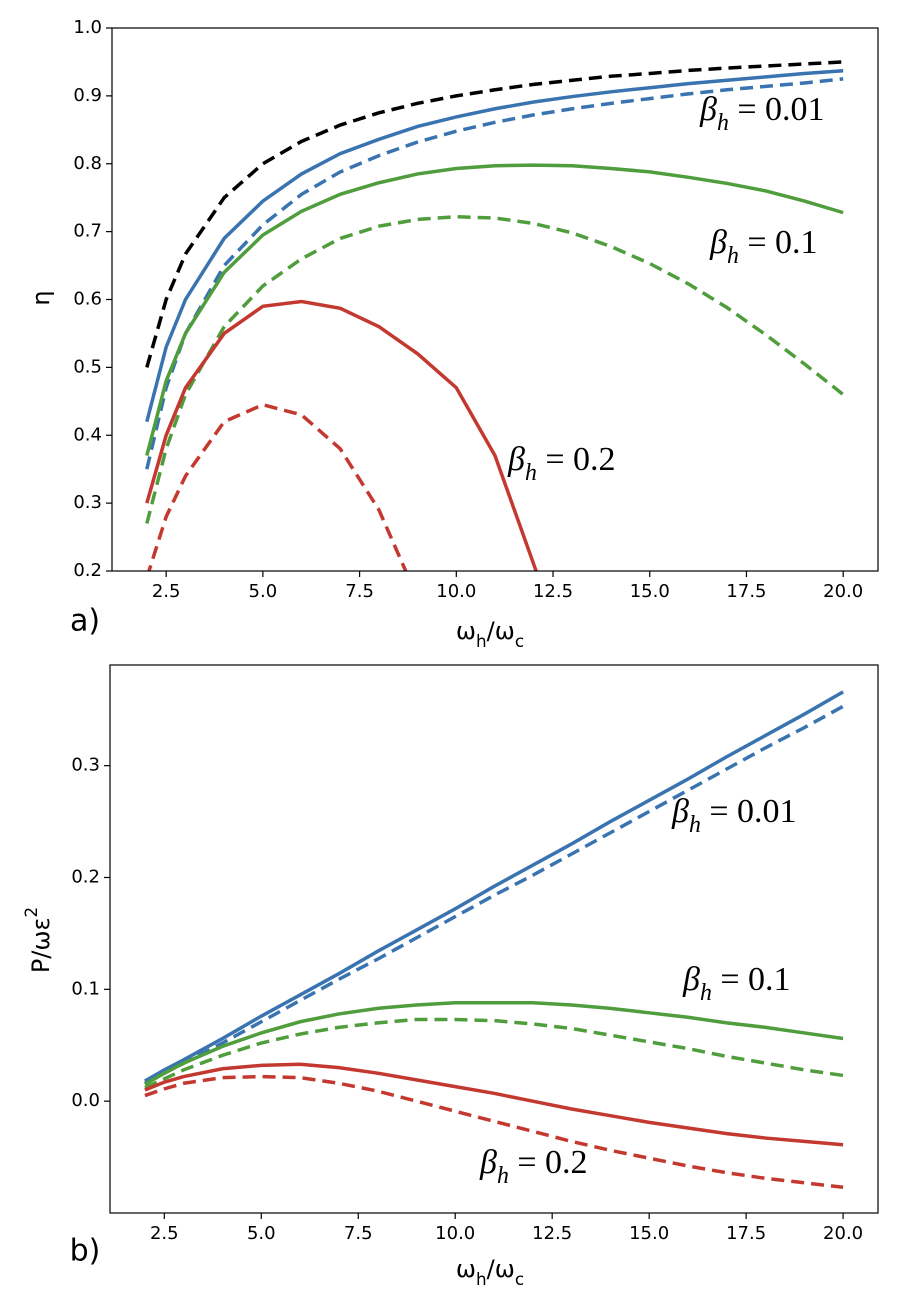  What do you see at coordinates (87, 95) in the screenshot?
I see `y-tick-label: 0.9` at bounding box center [87, 95].